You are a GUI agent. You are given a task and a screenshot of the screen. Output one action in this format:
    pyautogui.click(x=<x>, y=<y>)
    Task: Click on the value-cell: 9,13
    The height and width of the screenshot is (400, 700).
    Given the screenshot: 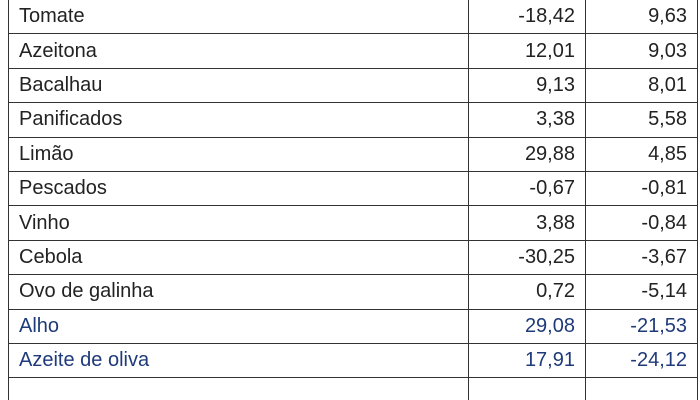 What is the action you would take?
    pyautogui.click(x=527, y=85)
    